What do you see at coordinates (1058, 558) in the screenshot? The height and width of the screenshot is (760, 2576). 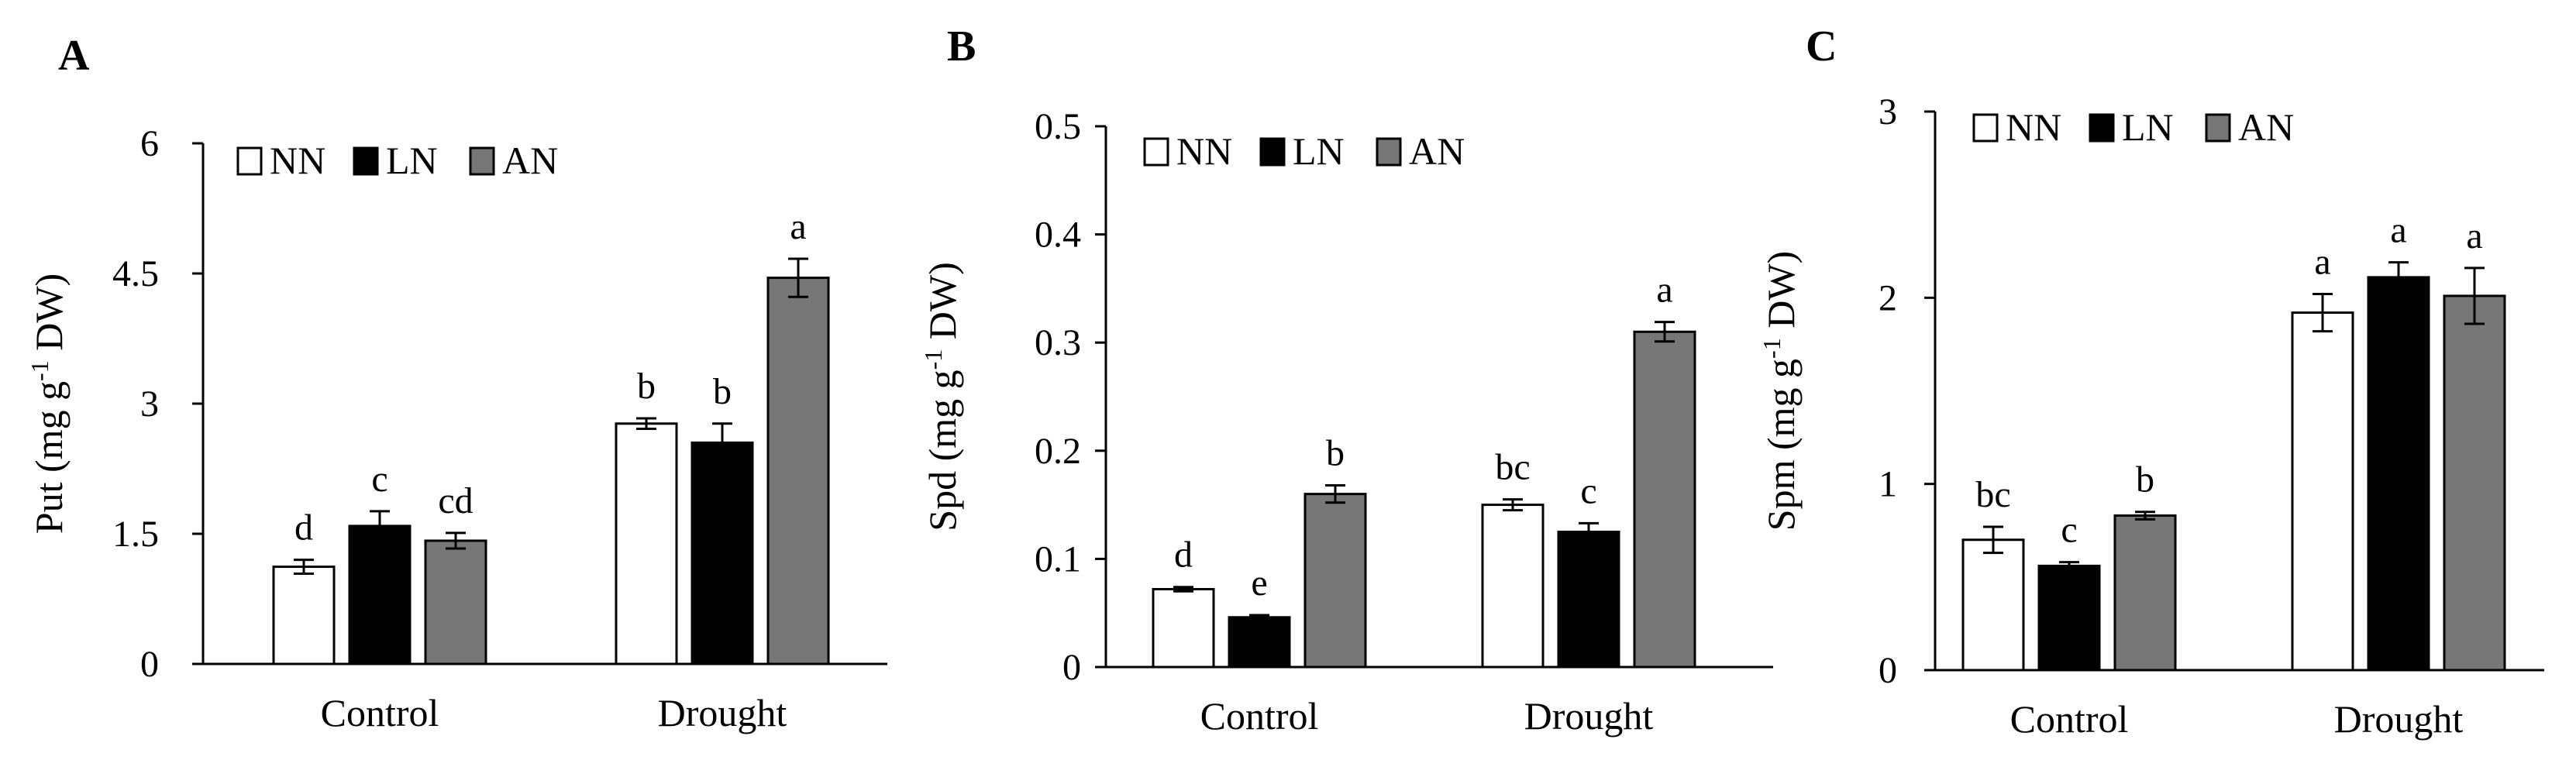 I see `y-tick-label: 0.1` at bounding box center [1058, 558].